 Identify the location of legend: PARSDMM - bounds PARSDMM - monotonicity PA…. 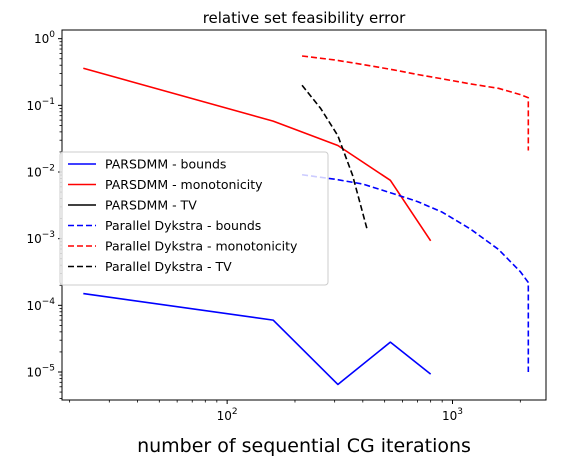
(194, 218).